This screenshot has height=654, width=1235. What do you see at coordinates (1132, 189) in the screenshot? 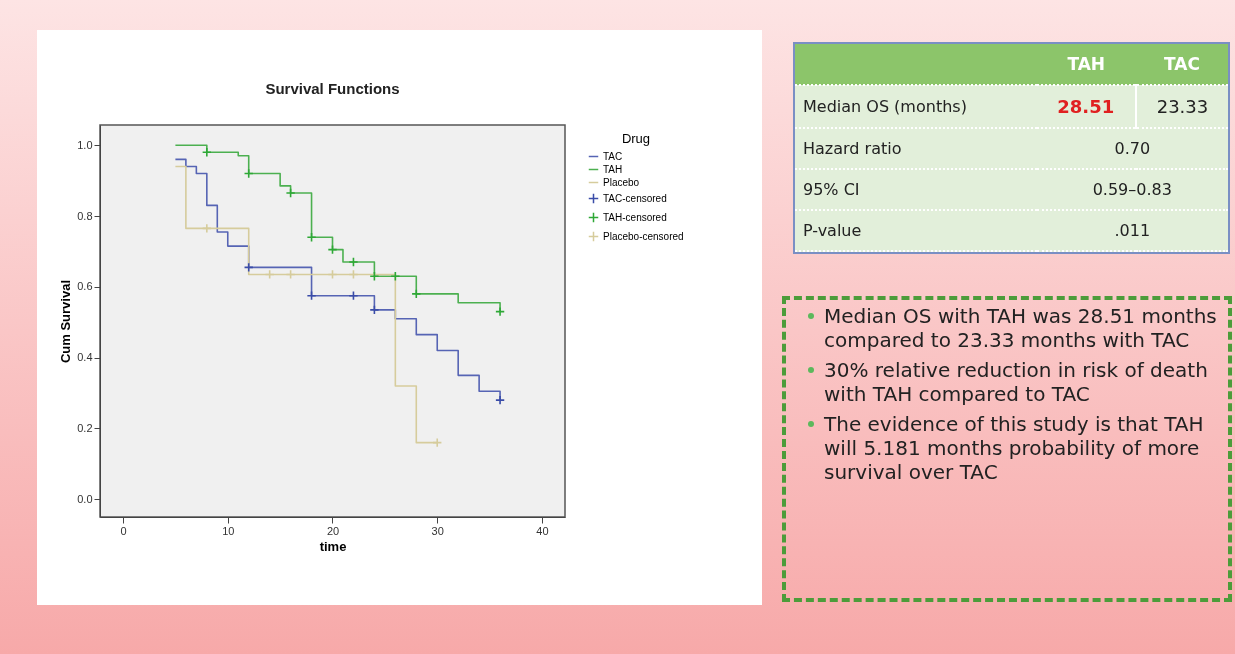
I see `text: 0.59–0.83` at bounding box center [1132, 189].